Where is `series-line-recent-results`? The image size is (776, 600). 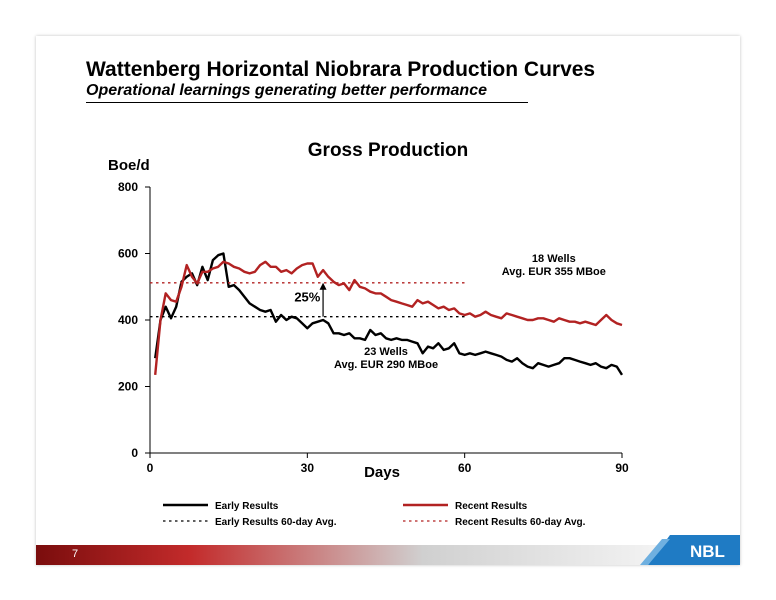
series-line-recent-results is located at coordinates (388, 318).